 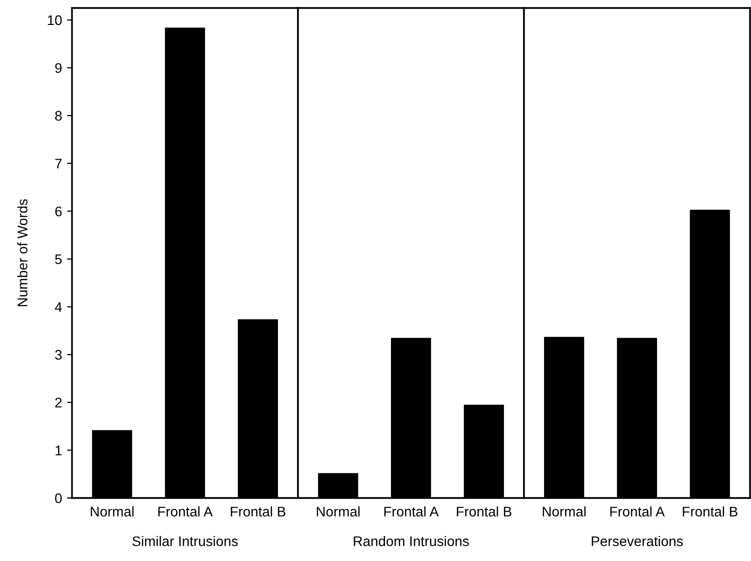 I want to click on y-tick-label: 9, so click(x=58, y=68).